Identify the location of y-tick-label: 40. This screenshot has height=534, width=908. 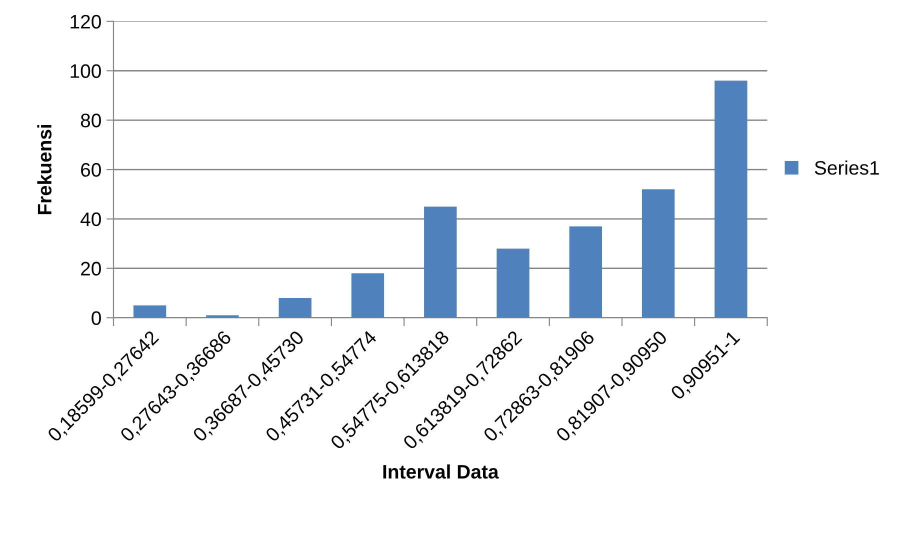
(90, 219).